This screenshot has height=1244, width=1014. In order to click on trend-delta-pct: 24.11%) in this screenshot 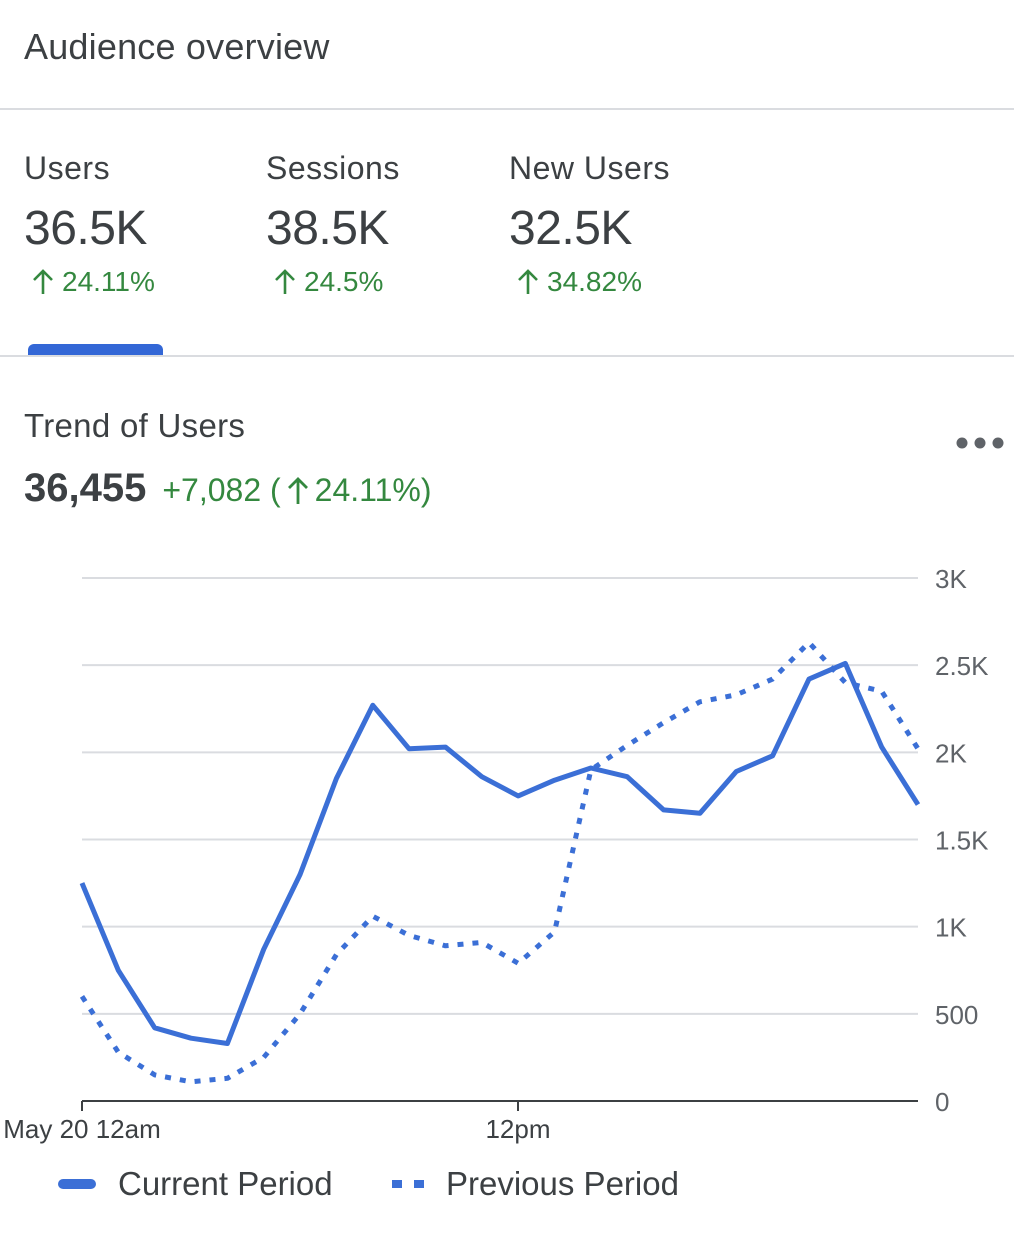, I will do `click(373, 490)`.